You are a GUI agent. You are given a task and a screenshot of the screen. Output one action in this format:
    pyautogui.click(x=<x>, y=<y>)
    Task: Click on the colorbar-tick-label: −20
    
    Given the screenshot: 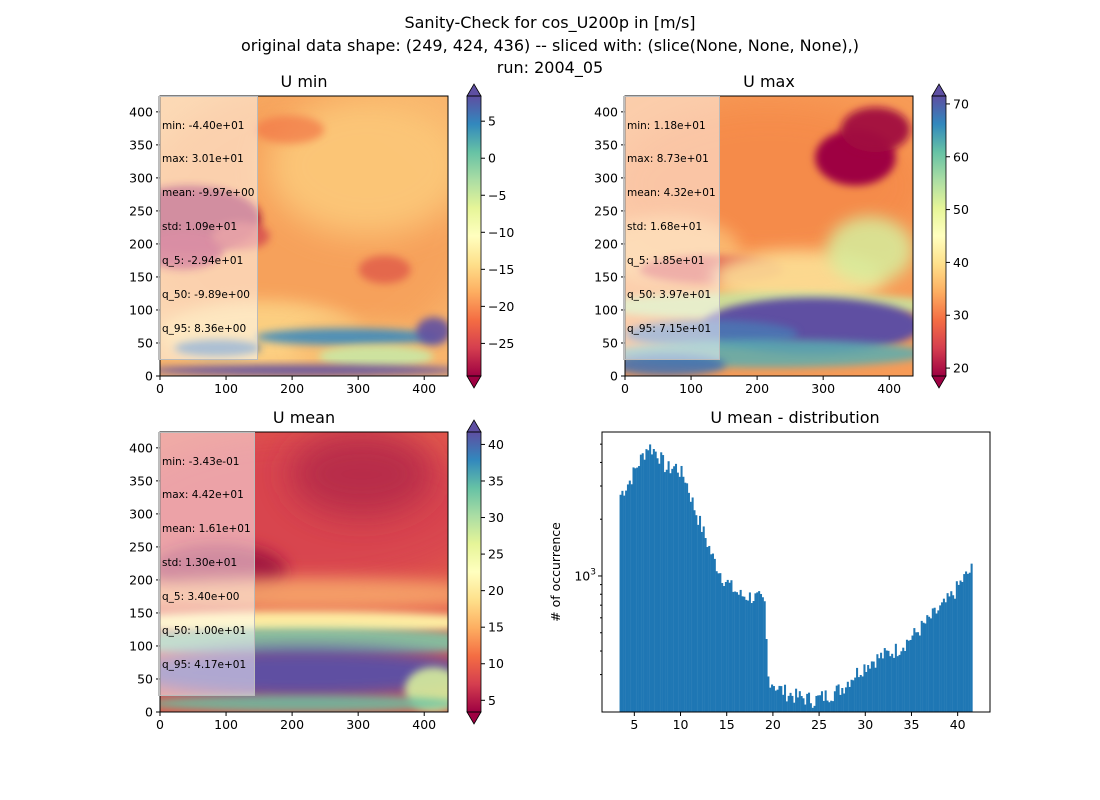 What is the action you would take?
    pyautogui.click(x=501, y=306)
    